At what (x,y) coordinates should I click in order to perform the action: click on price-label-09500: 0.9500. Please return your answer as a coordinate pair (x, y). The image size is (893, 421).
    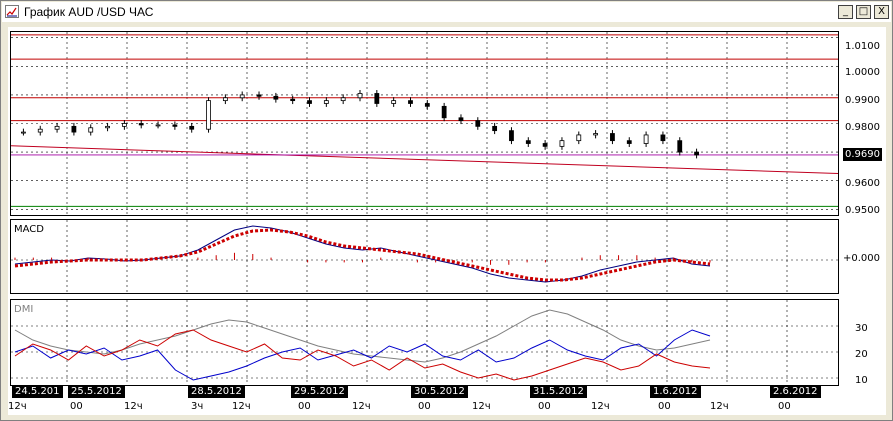
    Looking at the image, I should click on (862, 210).